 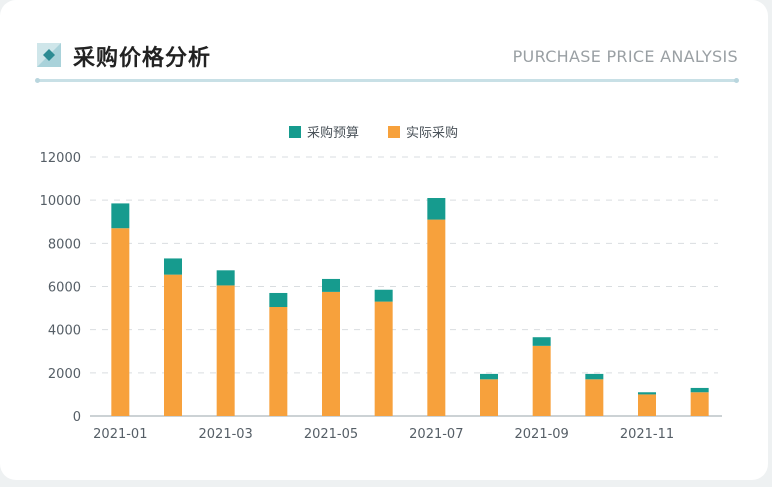 What do you see at coordinates (60, 201) in the screenshot?
I see `y-tick-label: 10000` at bounding box center [60, 201].